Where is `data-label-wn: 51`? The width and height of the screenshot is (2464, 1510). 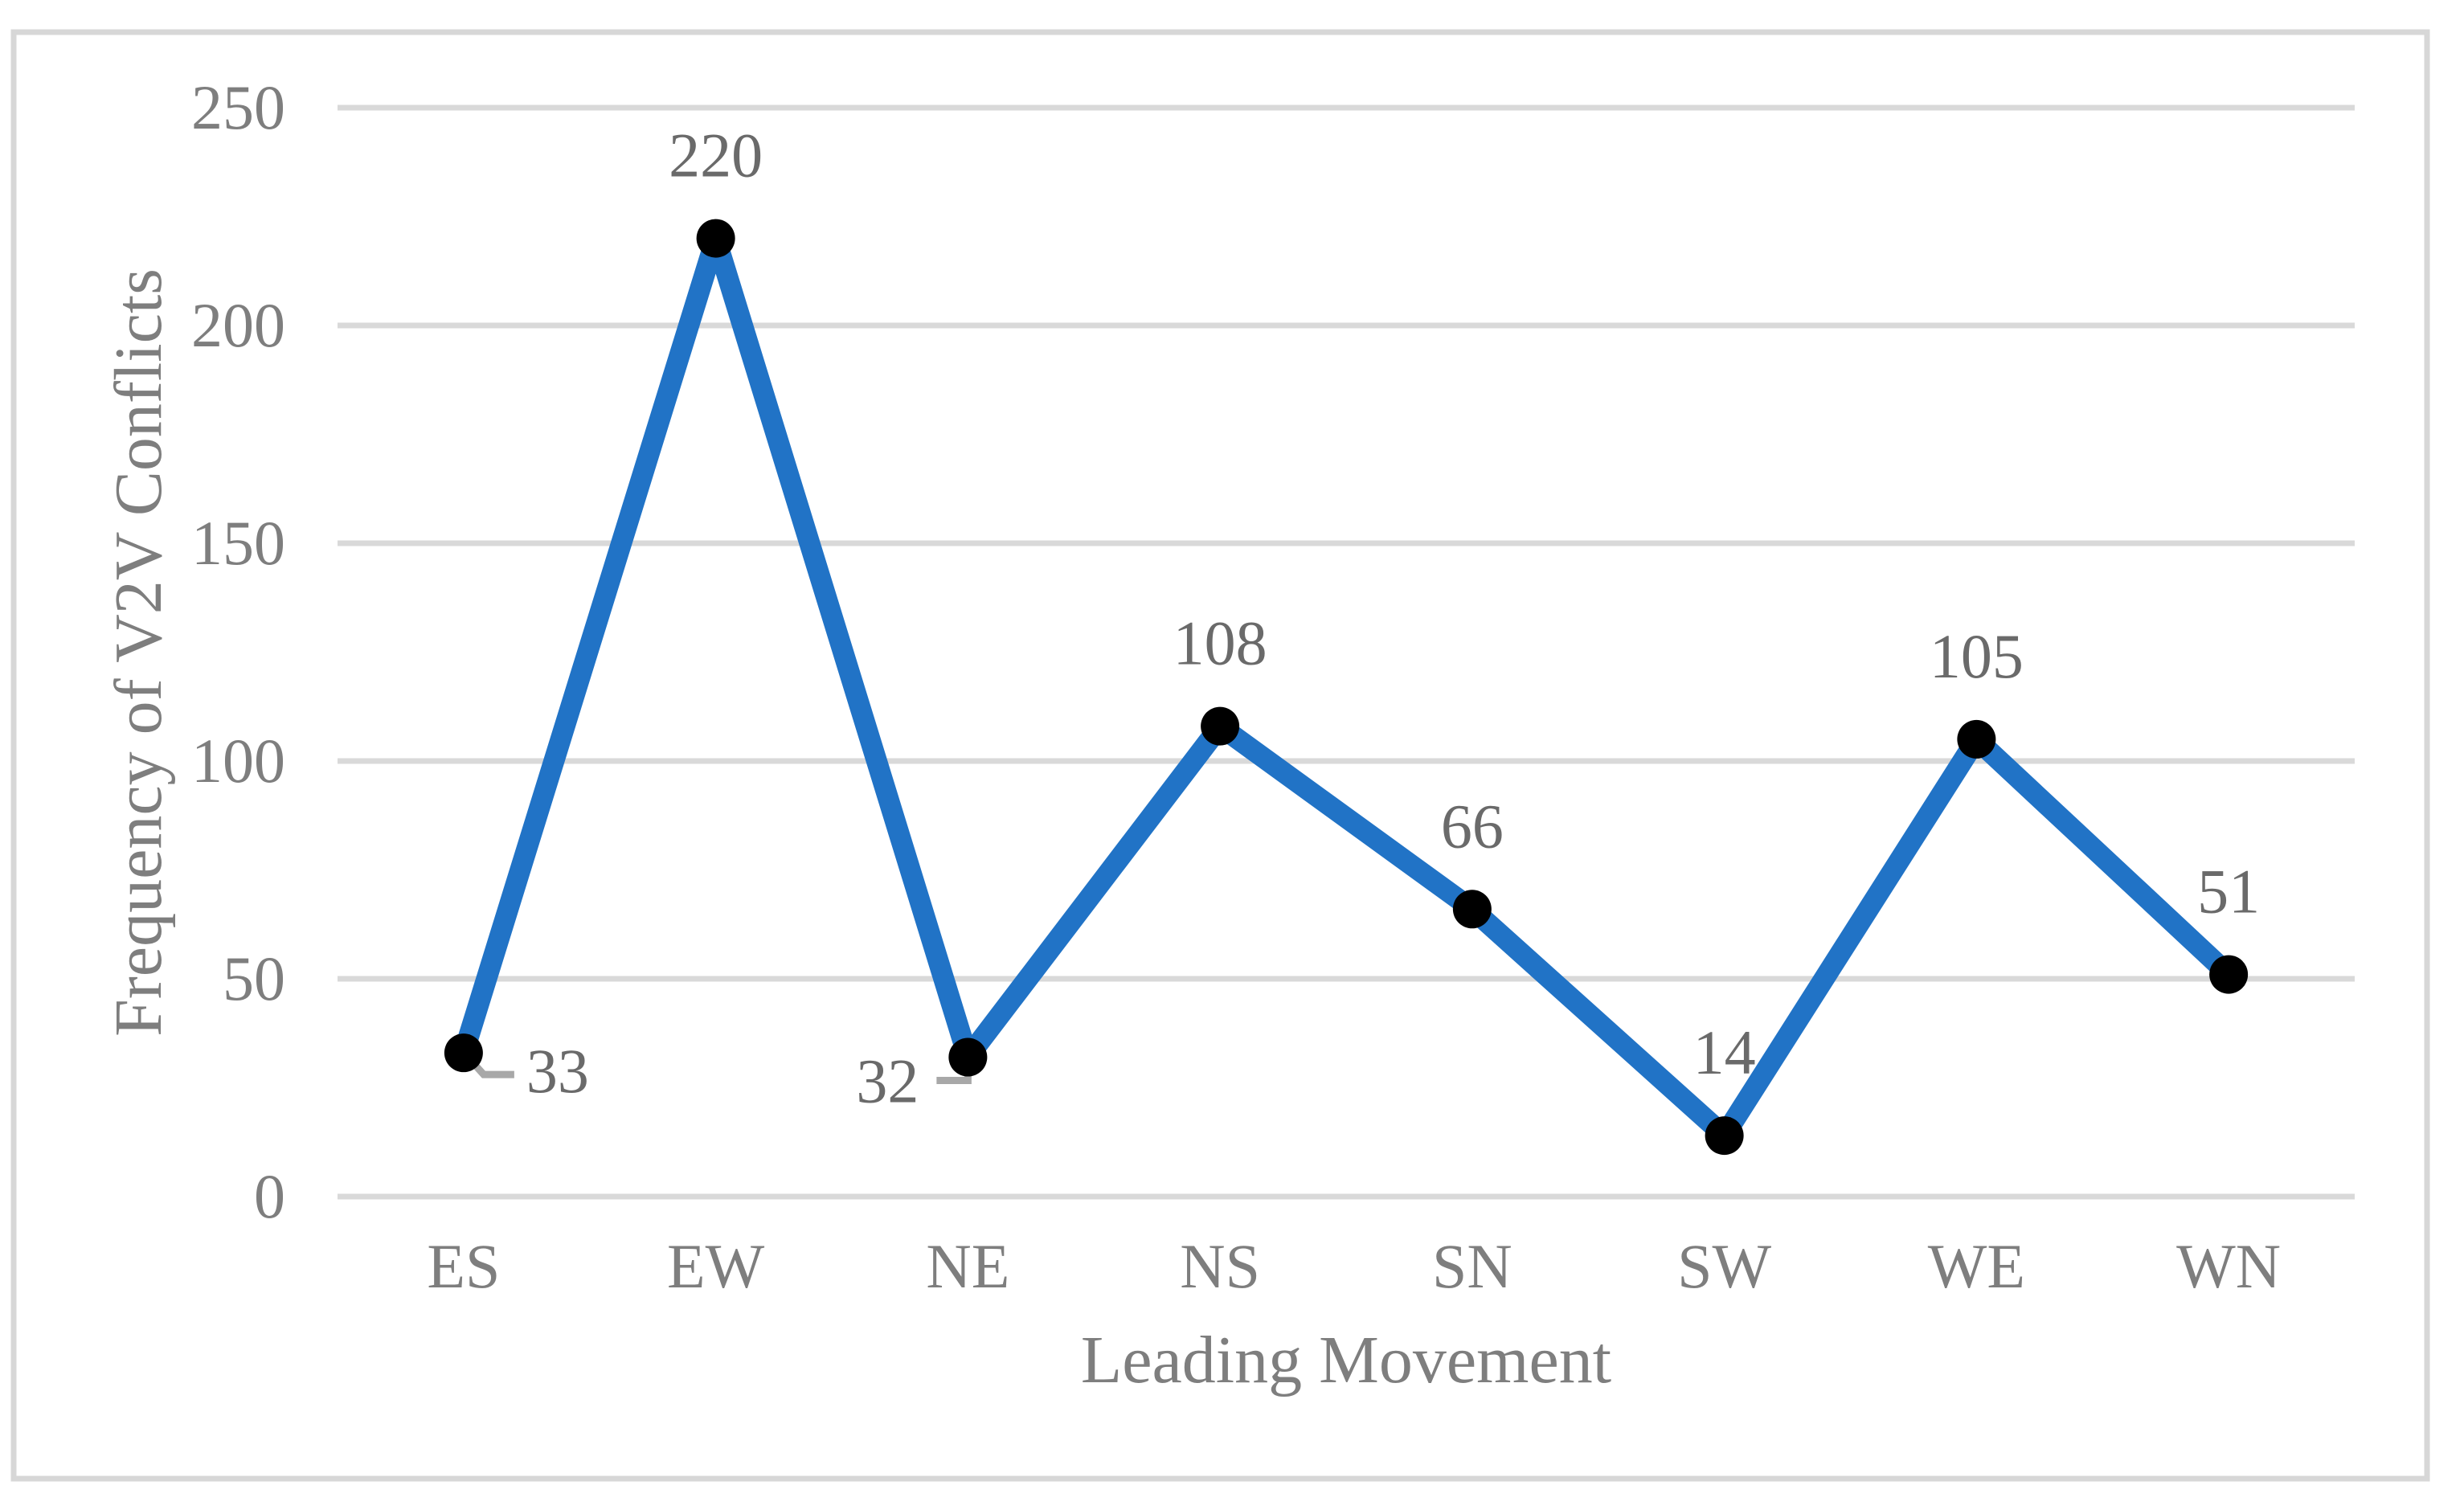
data-label-wn: 51 is located at coordinates (2228, 892).